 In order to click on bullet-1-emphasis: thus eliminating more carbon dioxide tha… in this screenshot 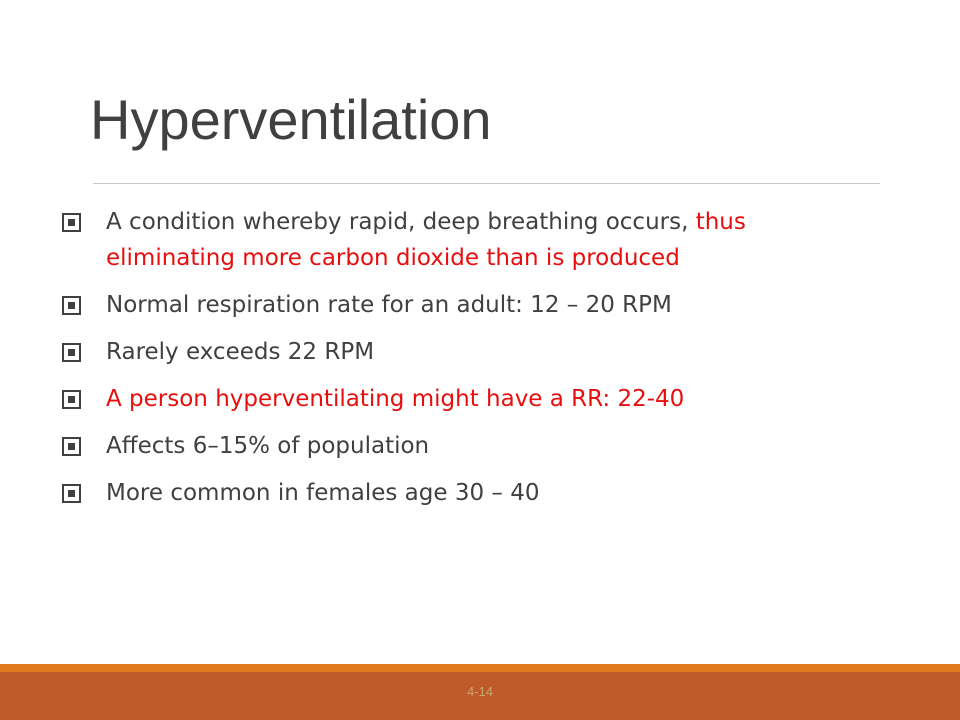, I will do `click(426, 240)`.